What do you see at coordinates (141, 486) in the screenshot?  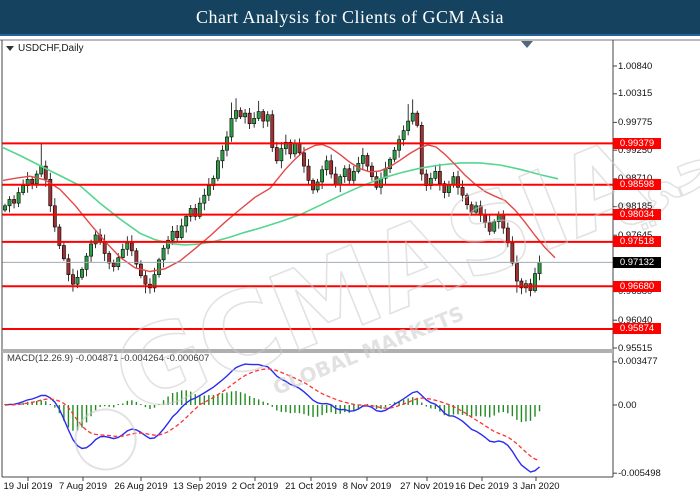 I see `date-axis-label: 26 Aug 2019` at bounding box center [141, 486].